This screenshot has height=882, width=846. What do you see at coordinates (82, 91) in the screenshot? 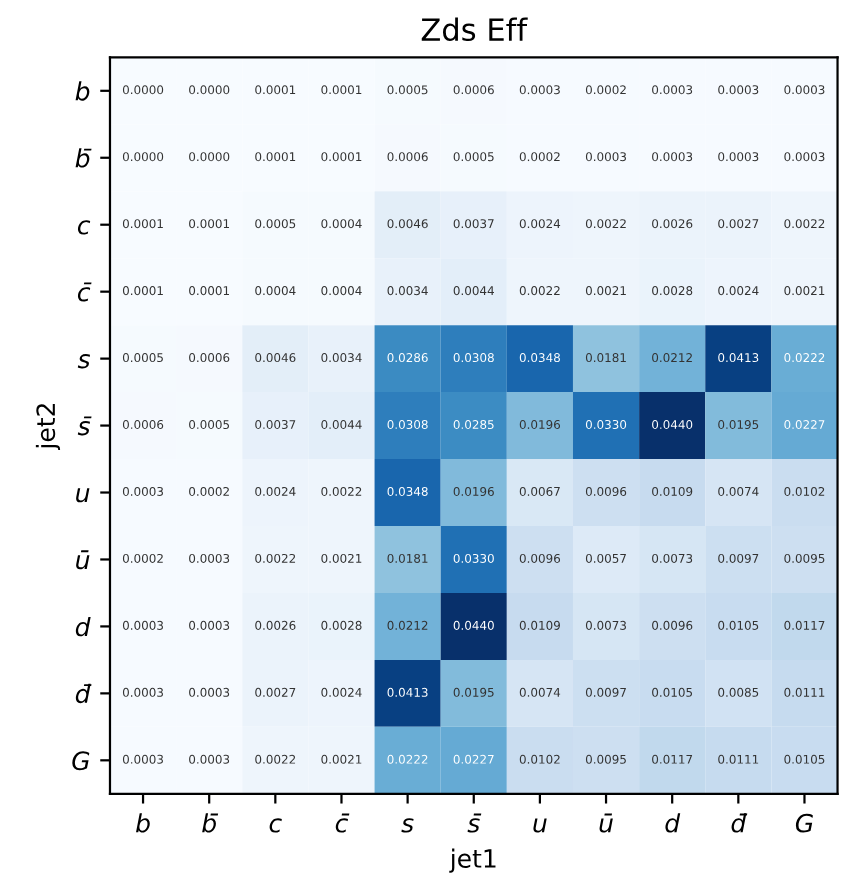
I see `y-tick-label: b` at bounding box center [82, 91].